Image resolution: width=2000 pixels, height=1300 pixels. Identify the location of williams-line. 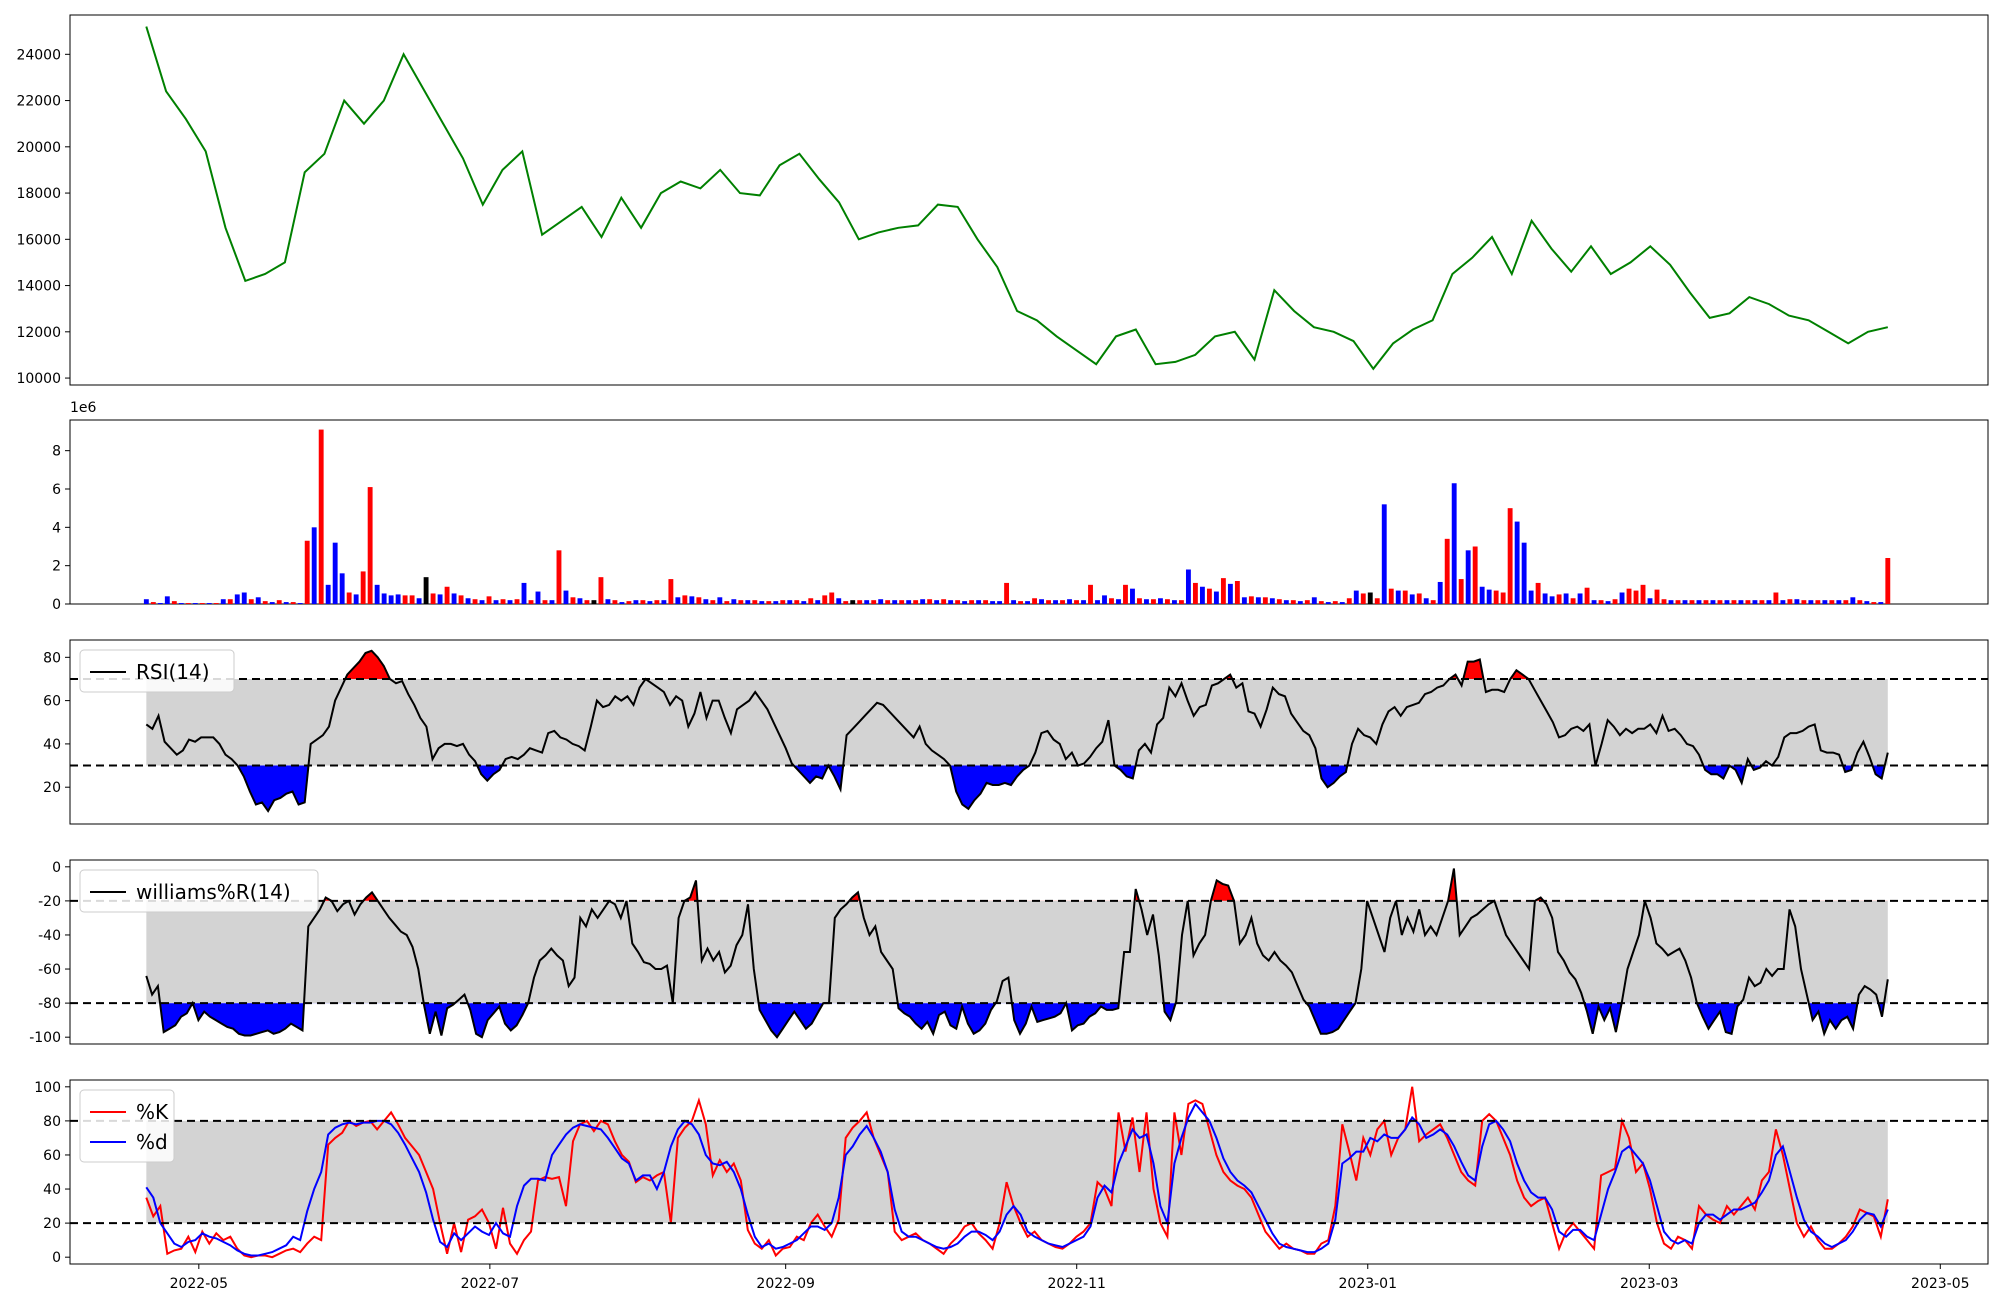
(1017, 953).